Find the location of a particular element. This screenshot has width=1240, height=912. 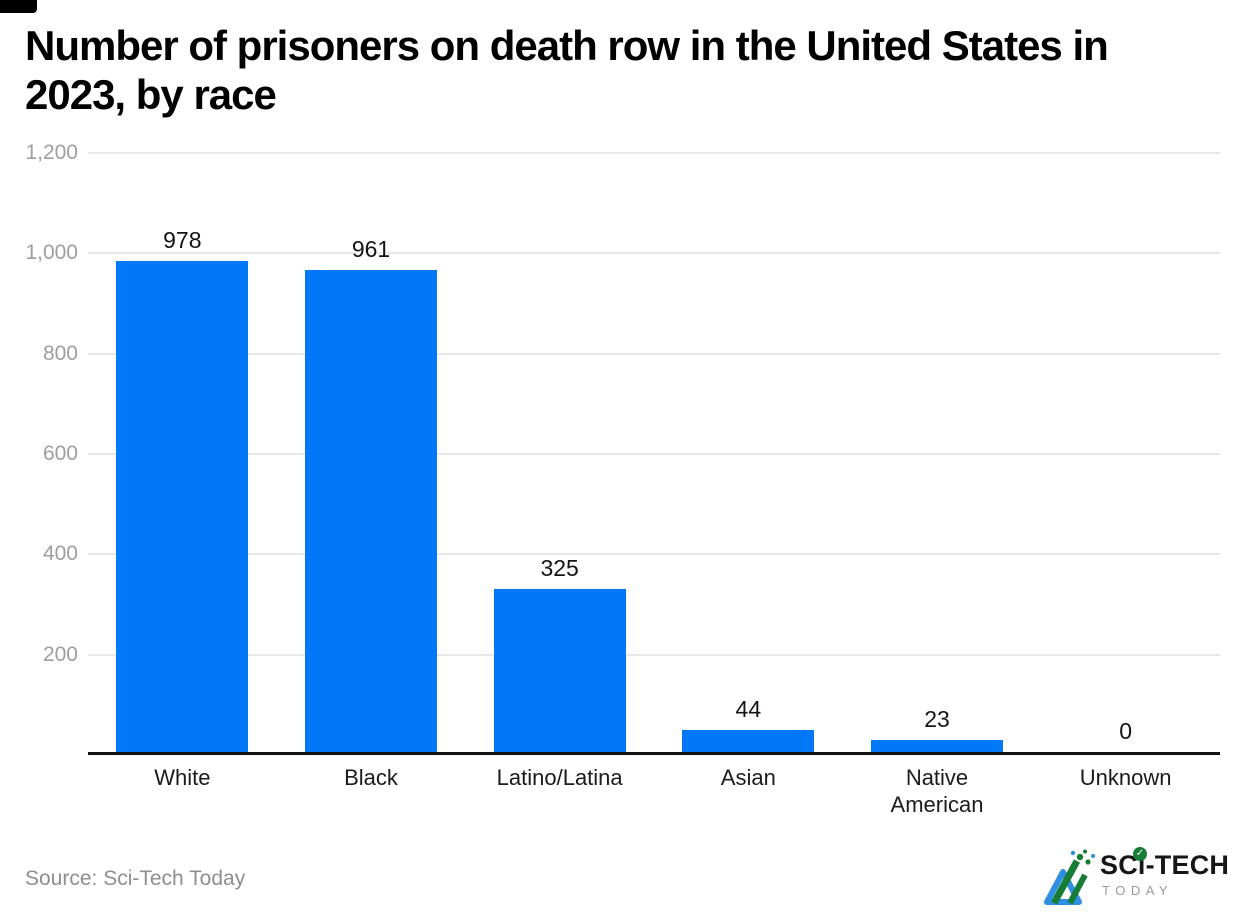

scitech-logo-text: SCi-TECH ✓ is located at coordinates (1165, 864).